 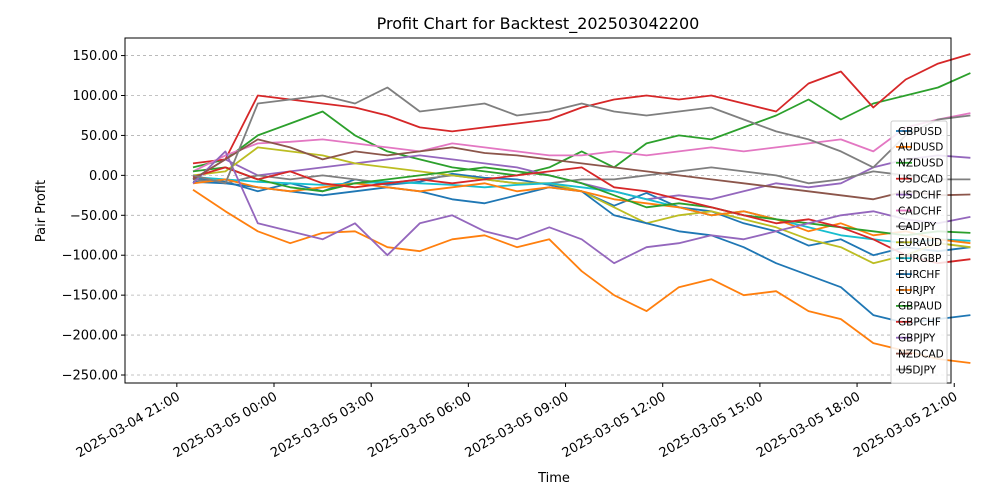 I want to click on y-tick-label: 100.00, so click(x=96, y=96).